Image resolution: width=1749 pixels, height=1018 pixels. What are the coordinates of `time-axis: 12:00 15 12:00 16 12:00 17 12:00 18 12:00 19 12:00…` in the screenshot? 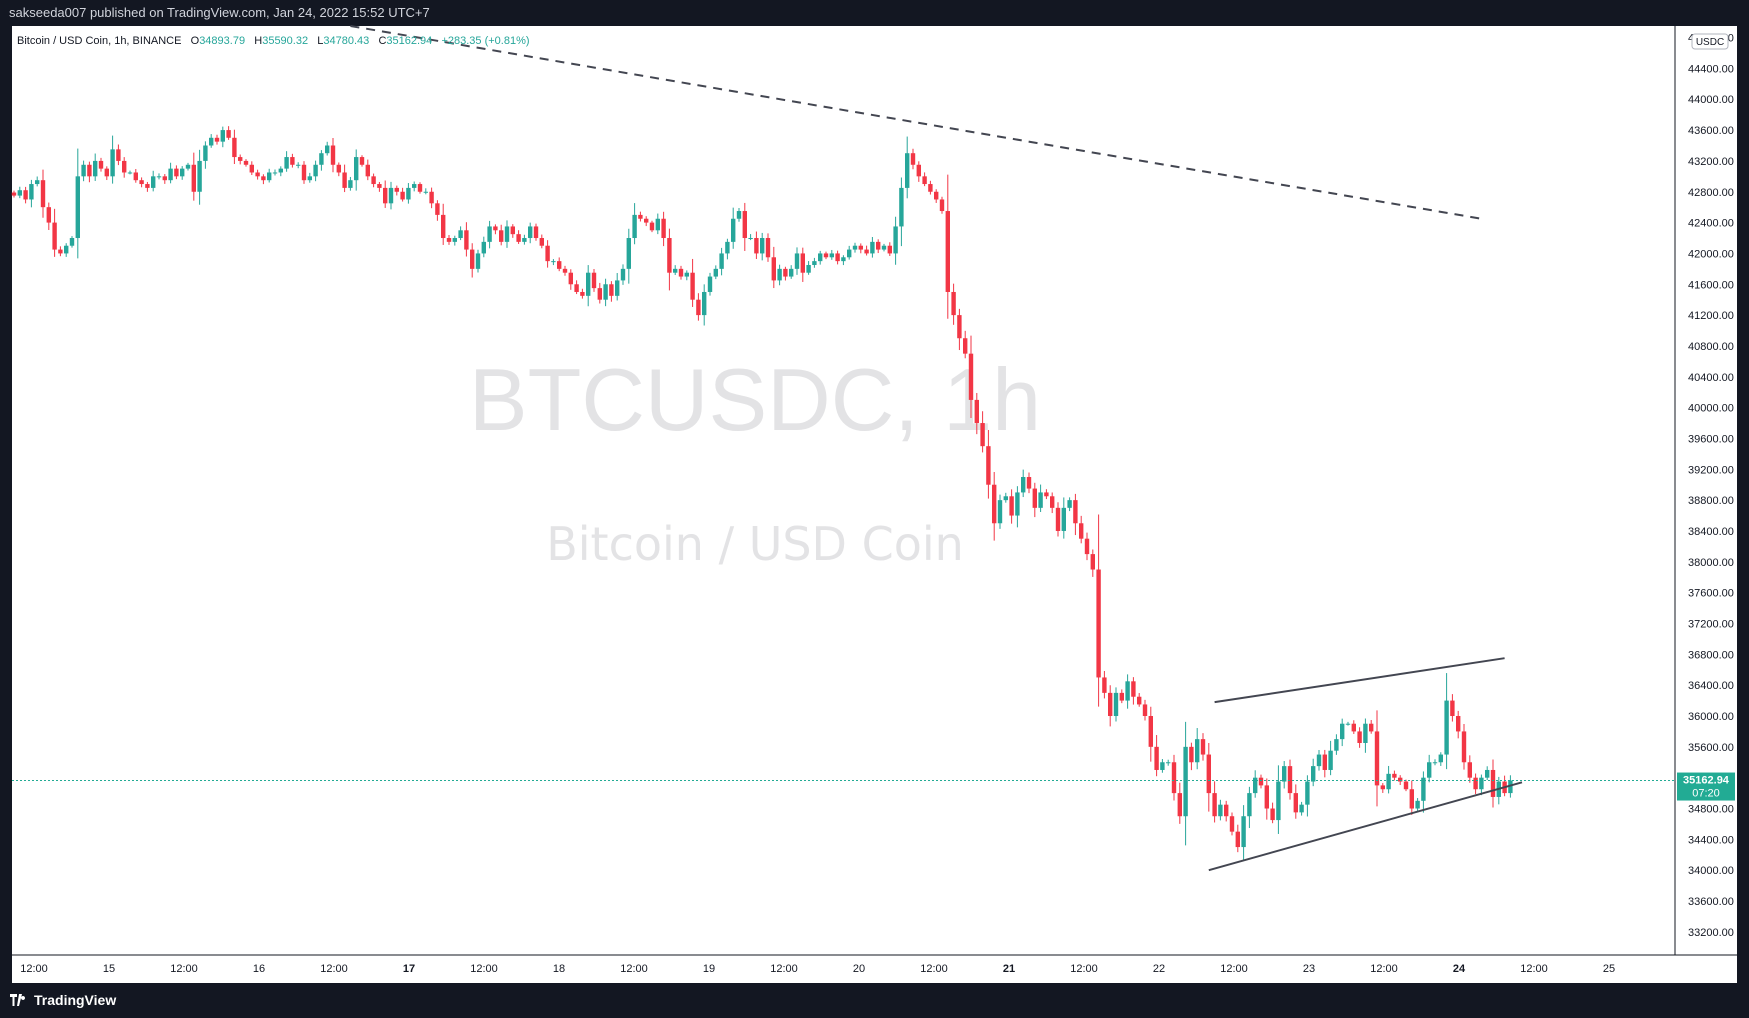 It's located at (817, 969).